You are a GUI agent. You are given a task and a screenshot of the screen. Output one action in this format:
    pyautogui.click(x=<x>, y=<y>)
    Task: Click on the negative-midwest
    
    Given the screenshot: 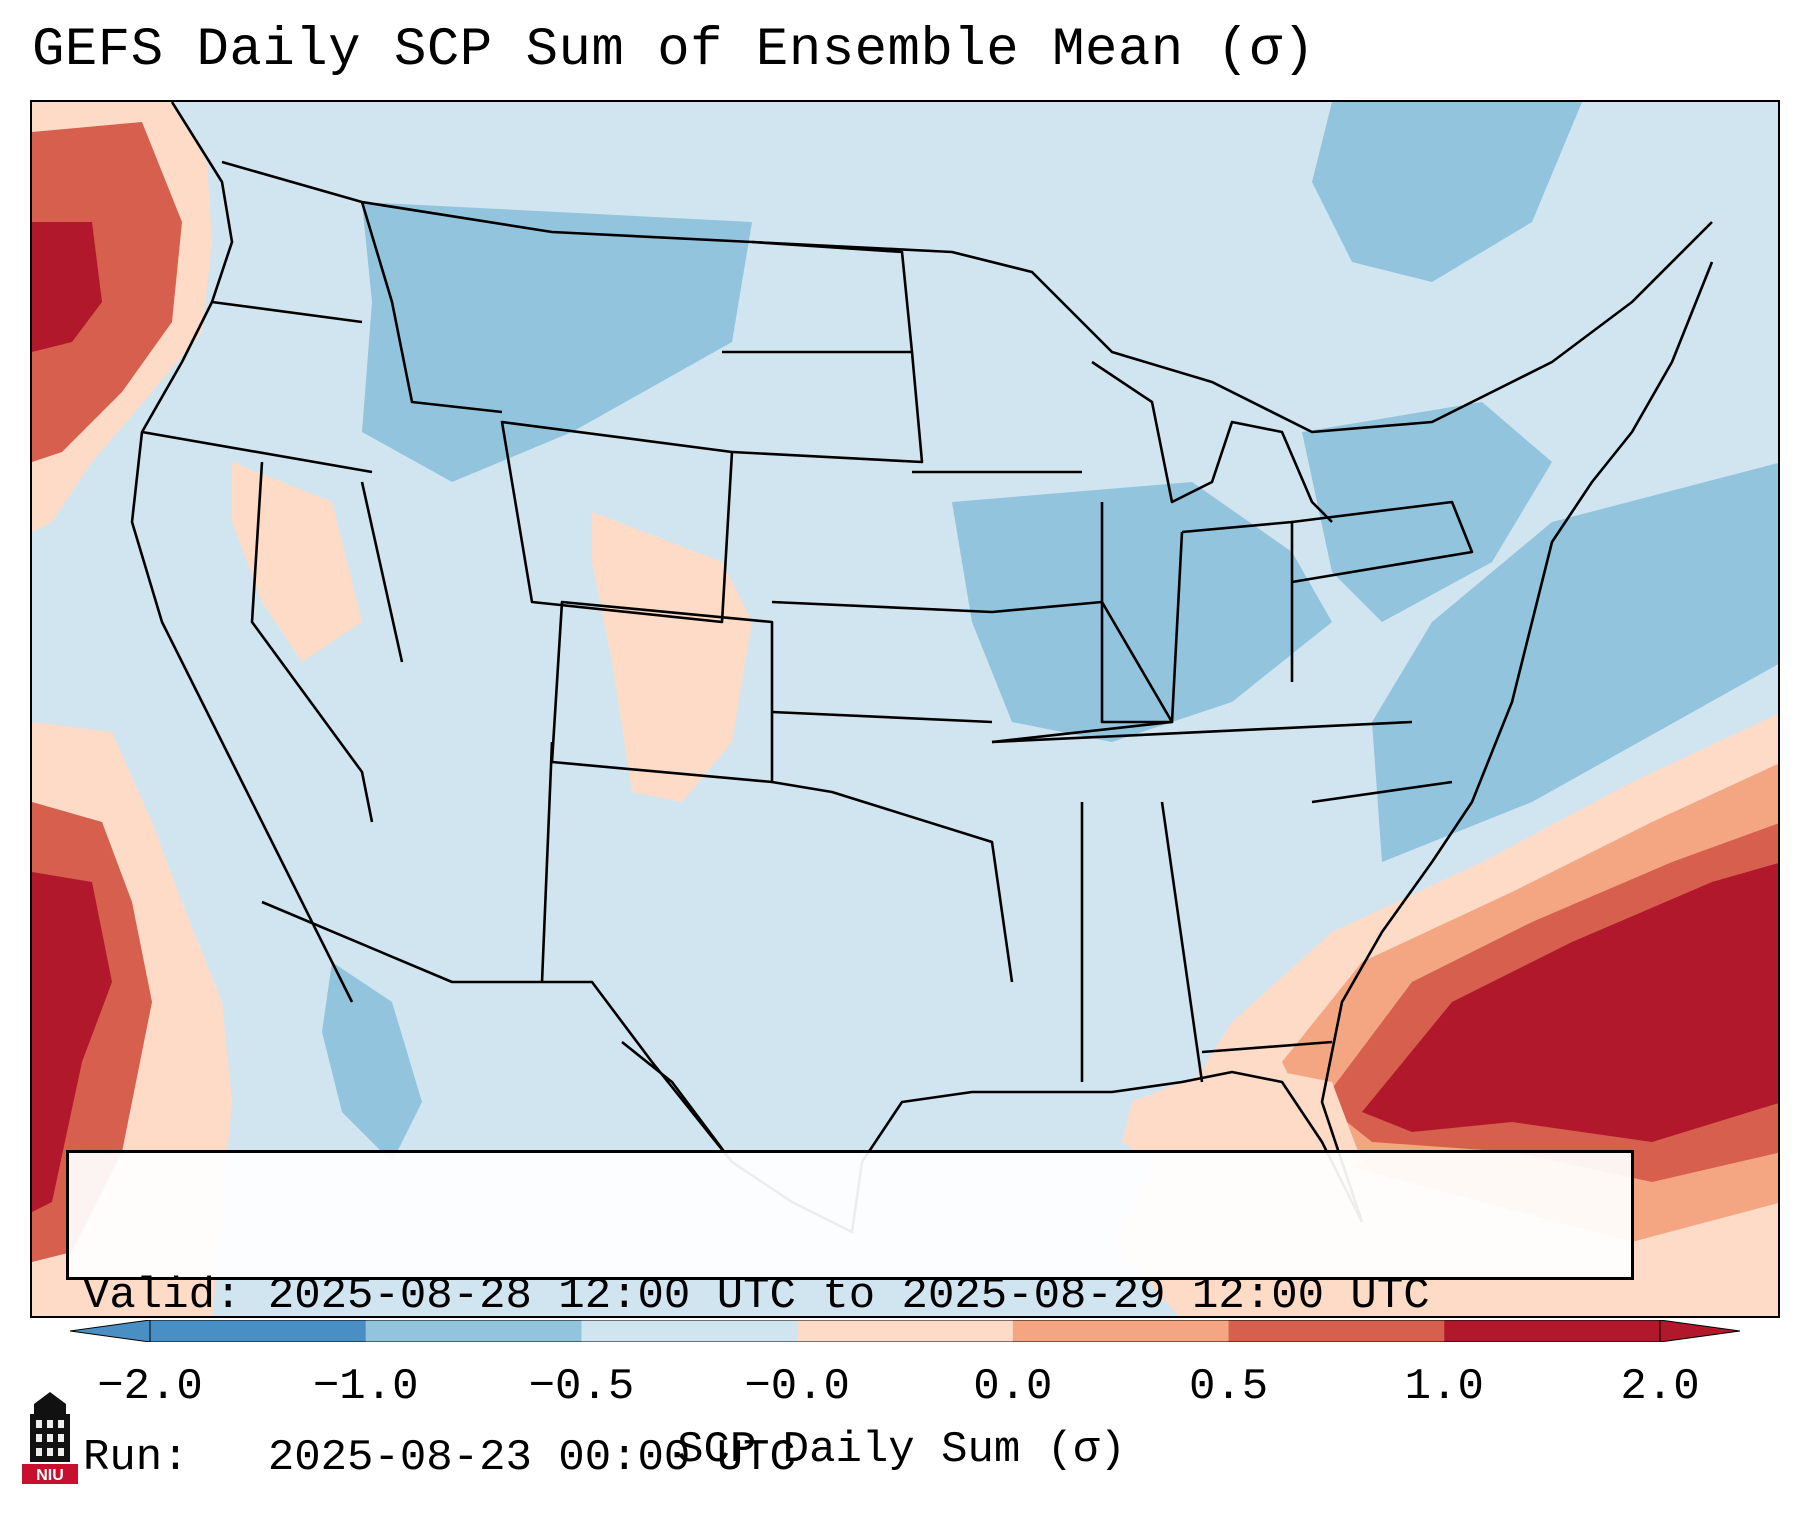 What is the action you would take?
    pyautogui.click(x=1142, y=612)
    